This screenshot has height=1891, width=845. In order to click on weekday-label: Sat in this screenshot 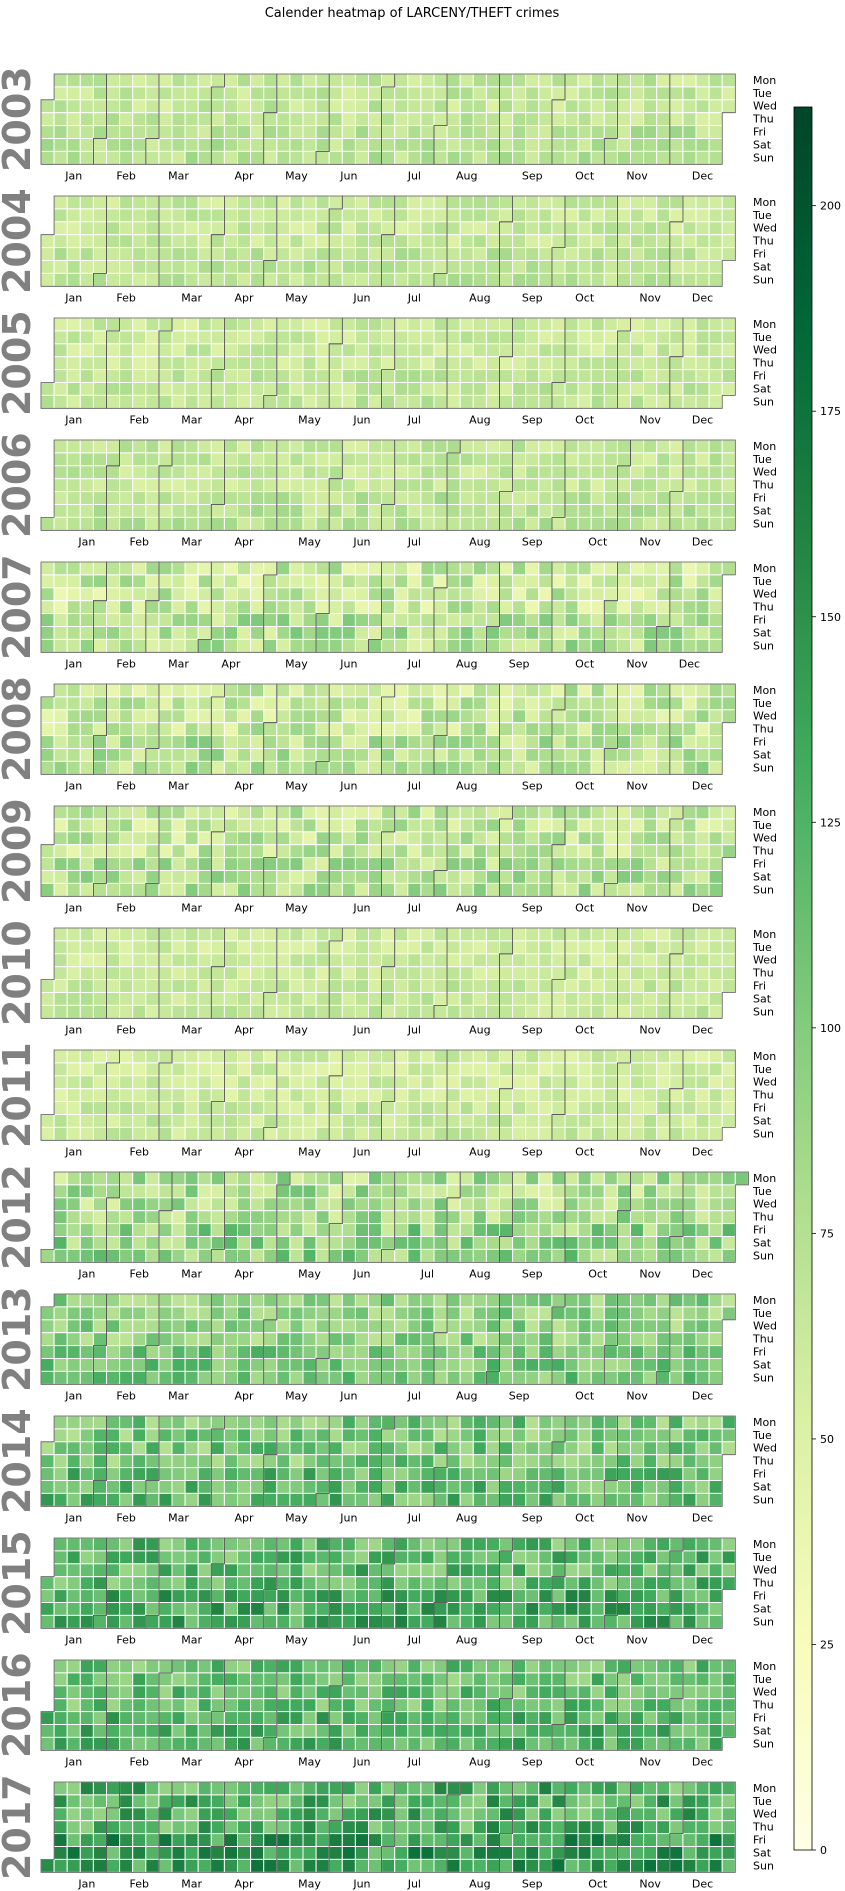, I will do `click(762, 510)`.